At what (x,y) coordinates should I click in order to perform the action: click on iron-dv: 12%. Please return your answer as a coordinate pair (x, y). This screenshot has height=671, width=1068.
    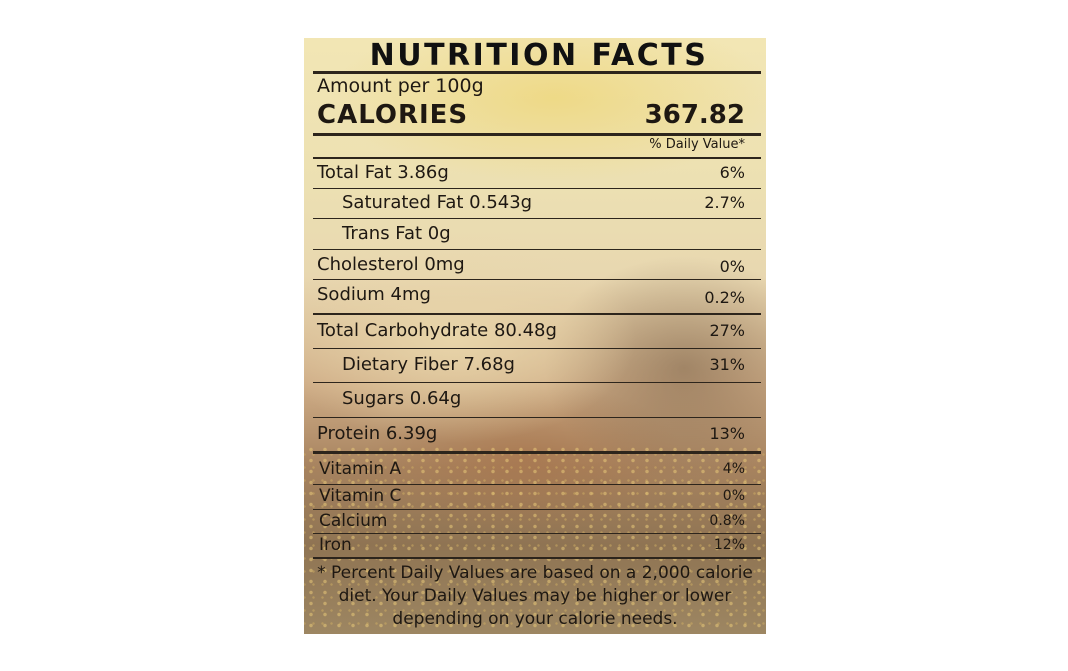
    Looking at the image, I should click on (729, 545).